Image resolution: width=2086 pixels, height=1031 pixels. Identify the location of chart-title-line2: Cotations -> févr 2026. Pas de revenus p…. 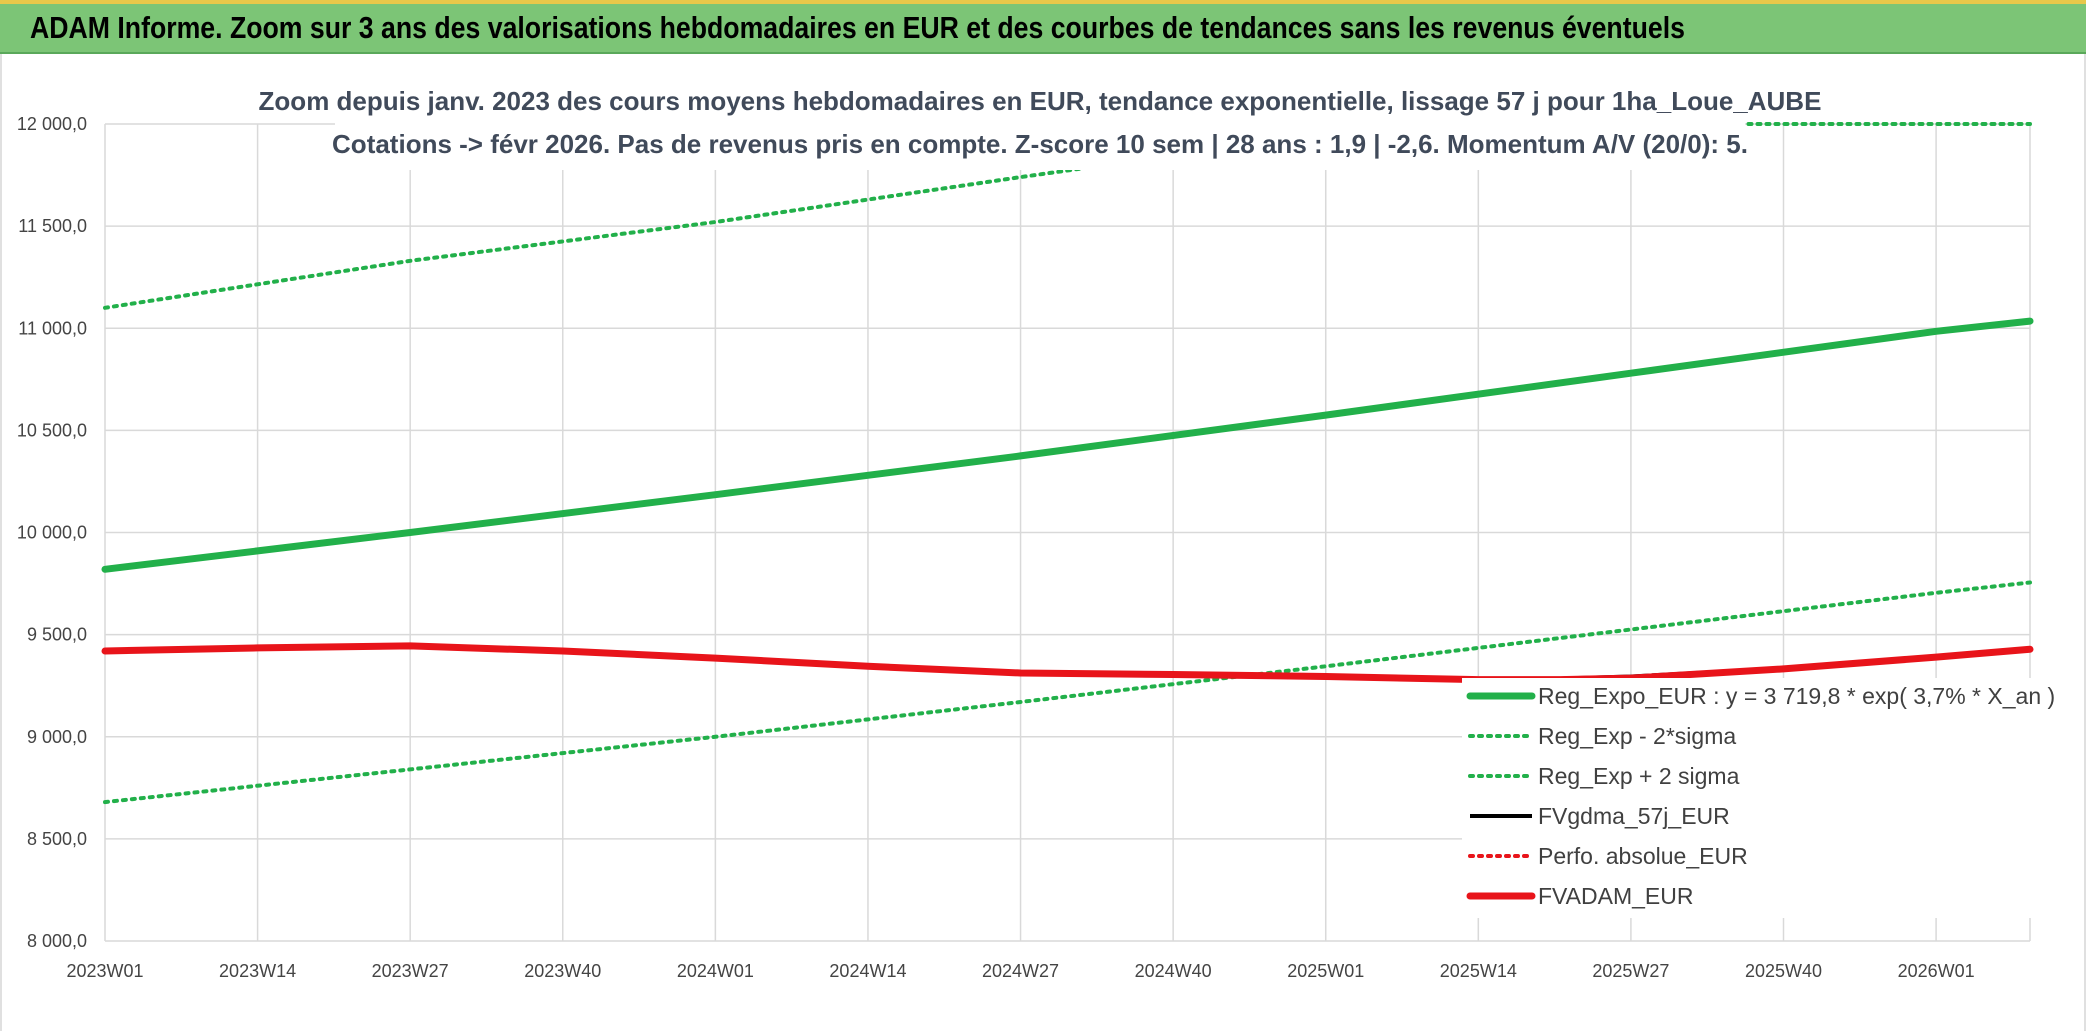
(1040, 144).